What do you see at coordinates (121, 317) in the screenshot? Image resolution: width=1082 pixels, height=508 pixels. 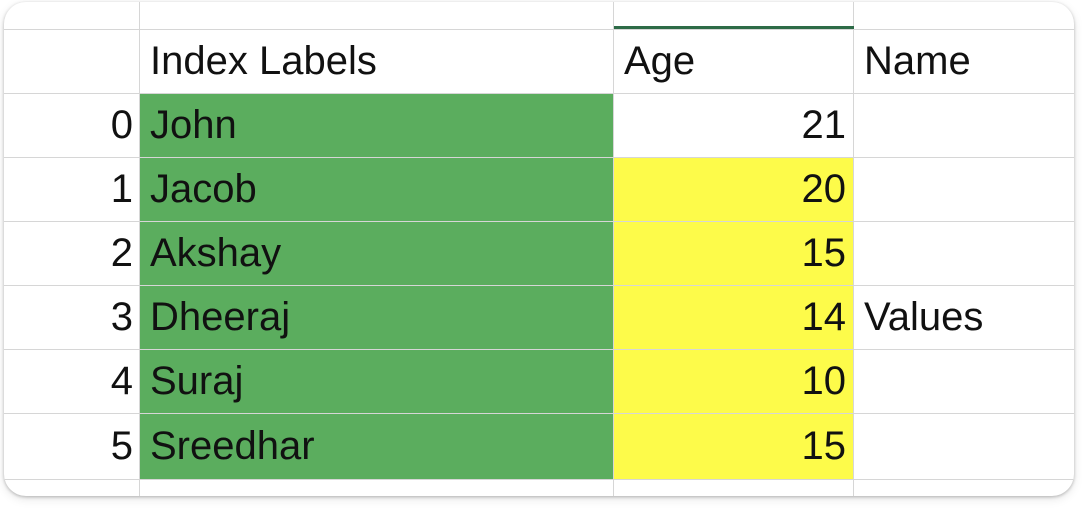 I see `row-index: 3` at bounding box center [121, 317].